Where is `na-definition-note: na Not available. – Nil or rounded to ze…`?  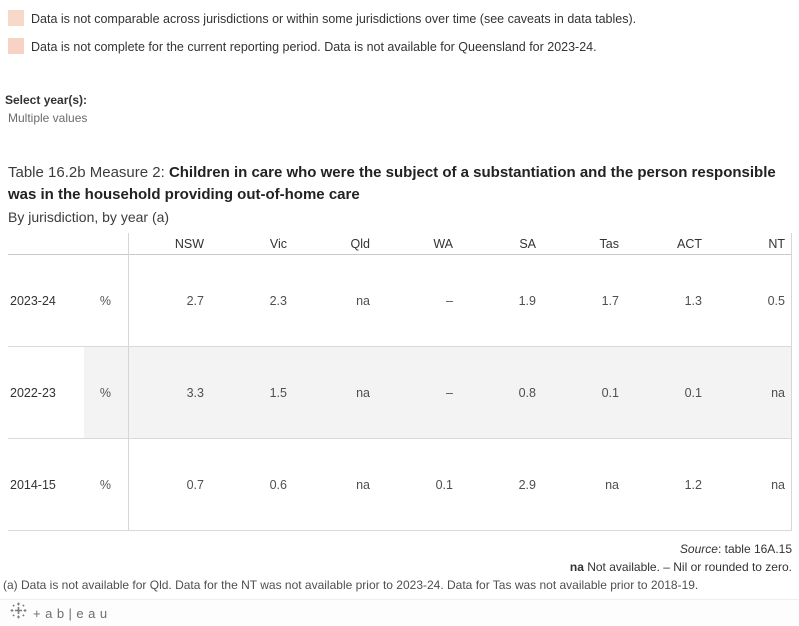 na-definition-note: na Not available. – Nil or rounded to ze… is located at coordinates (397, 567).